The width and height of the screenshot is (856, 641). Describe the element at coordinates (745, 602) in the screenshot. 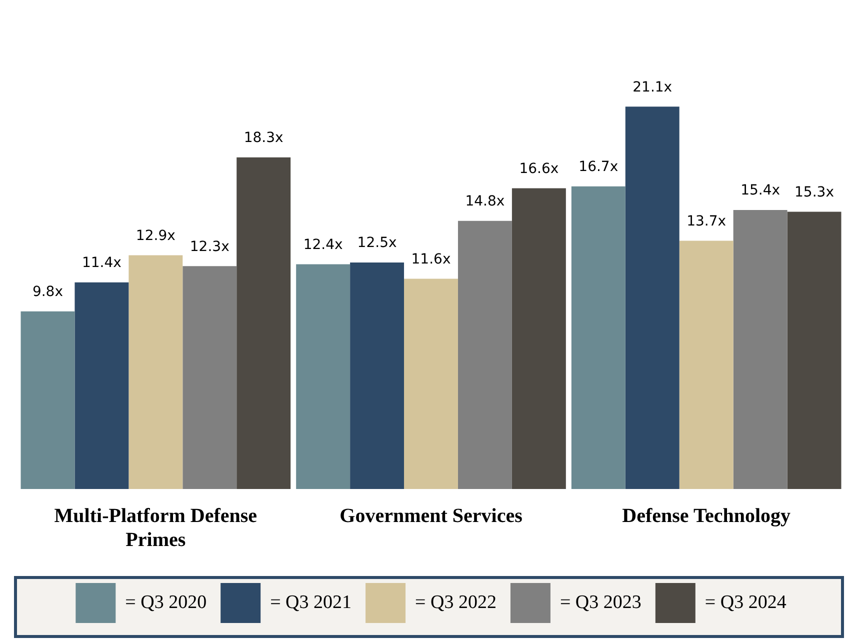

I see `legend-label: = Q3 2024` at that location.